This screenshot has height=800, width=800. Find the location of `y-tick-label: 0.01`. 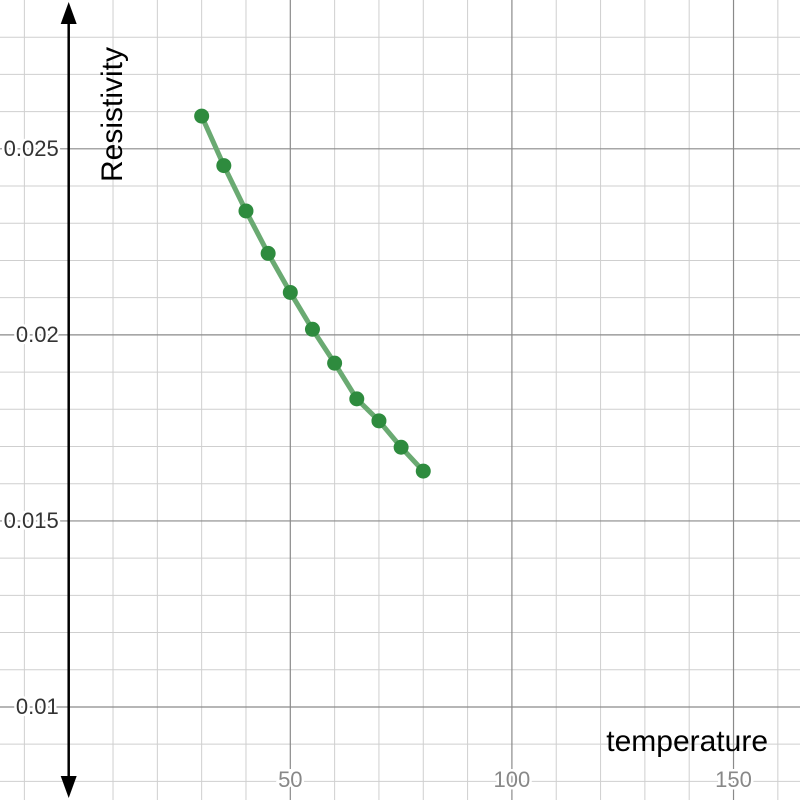

y-tick-label: 0.01 is located at coordinates (37, 706).